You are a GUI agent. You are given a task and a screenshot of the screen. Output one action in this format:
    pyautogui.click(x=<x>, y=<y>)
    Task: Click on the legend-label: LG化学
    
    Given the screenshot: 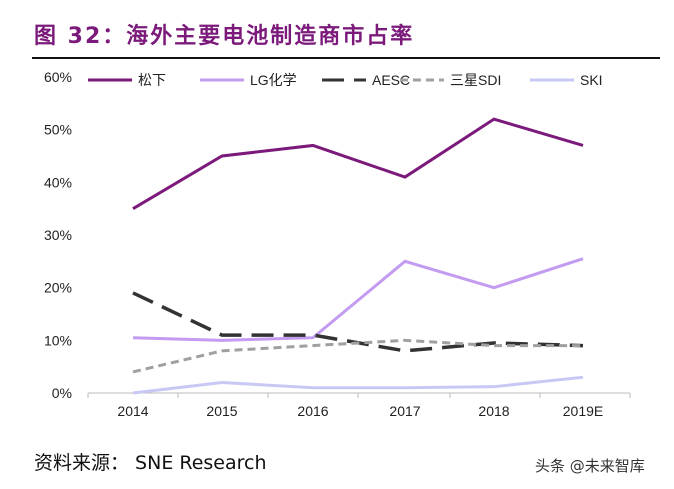 What is the action you would take?
    pyautogui.click(x=273, y=80)
    